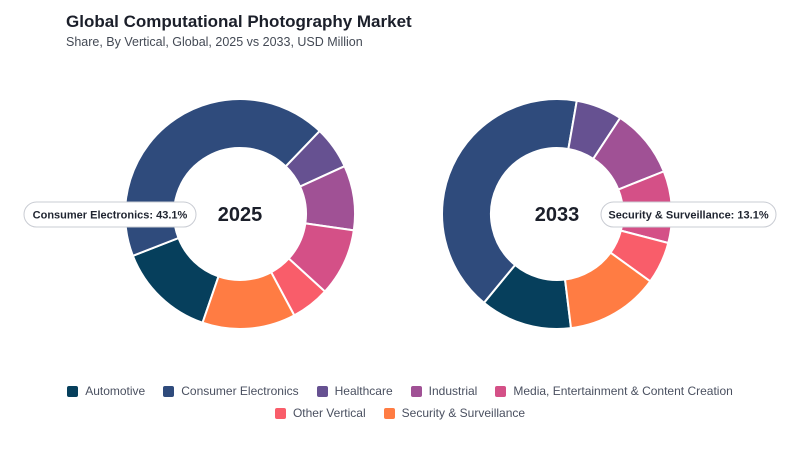 The image size is (800, 450). I want to click on donut-center-label-2025: 2025, so click(240, 215).